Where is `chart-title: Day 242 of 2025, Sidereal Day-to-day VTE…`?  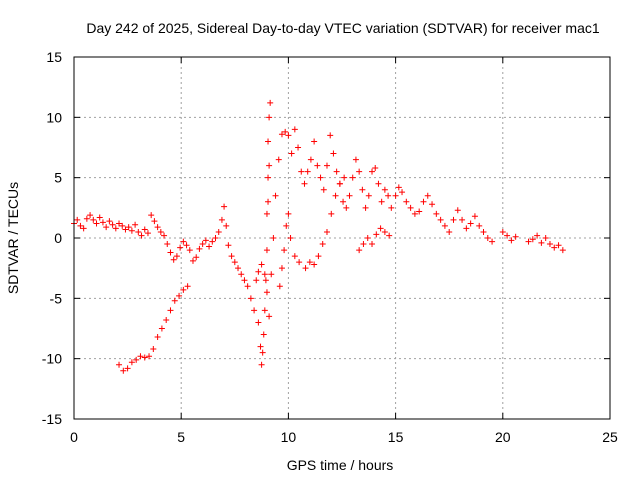 chart-title: Day 242 of 2025, Sidereal Day-to-day VTE… is located at coordinates (342, 28).